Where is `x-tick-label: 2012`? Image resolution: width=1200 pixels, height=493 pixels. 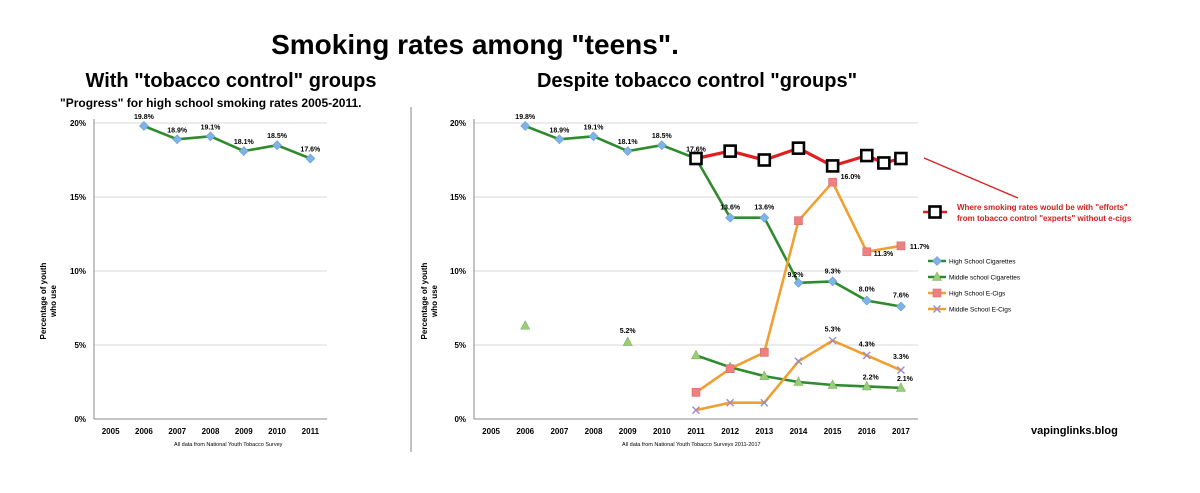 x-tick-label: 2012 is located at coordinates (730, 431).